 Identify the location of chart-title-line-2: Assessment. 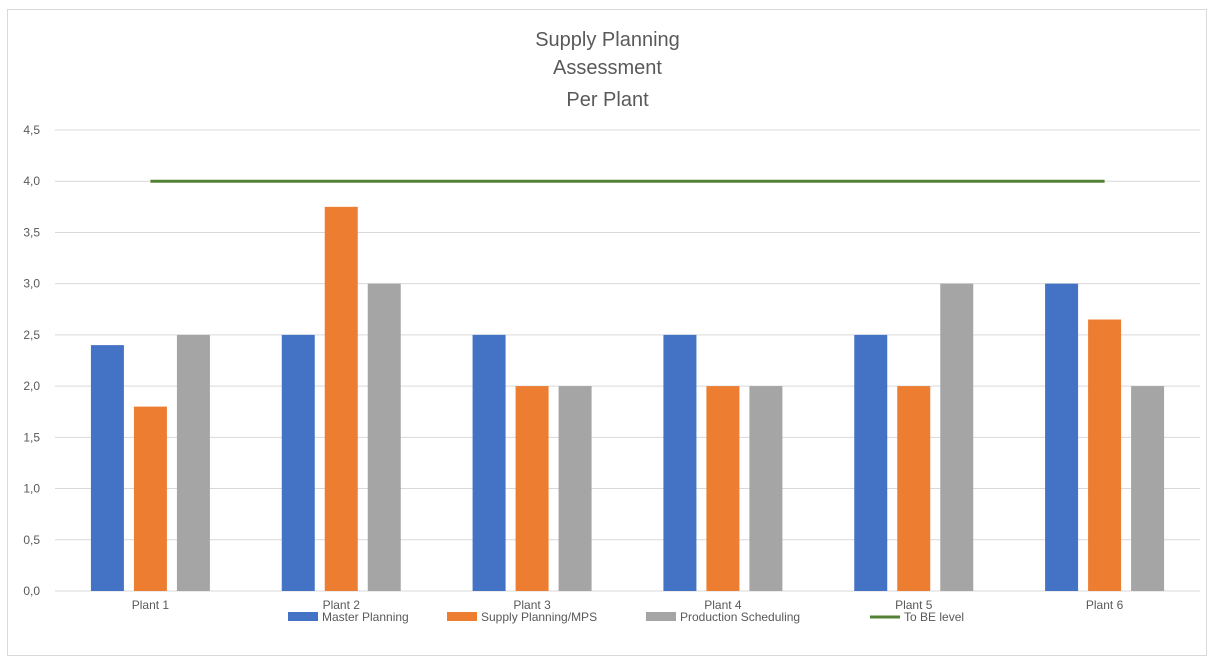
(607, 68).